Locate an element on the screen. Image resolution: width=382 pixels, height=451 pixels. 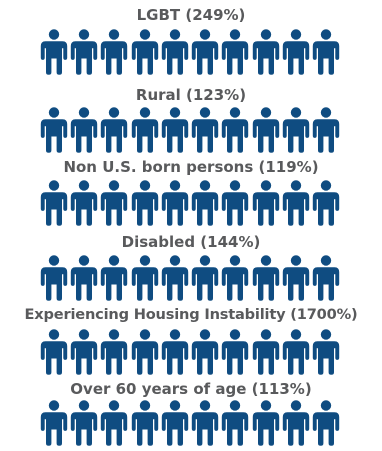
group-label: Non U.S. born persons (119%) is located at coordinates (191, 167).